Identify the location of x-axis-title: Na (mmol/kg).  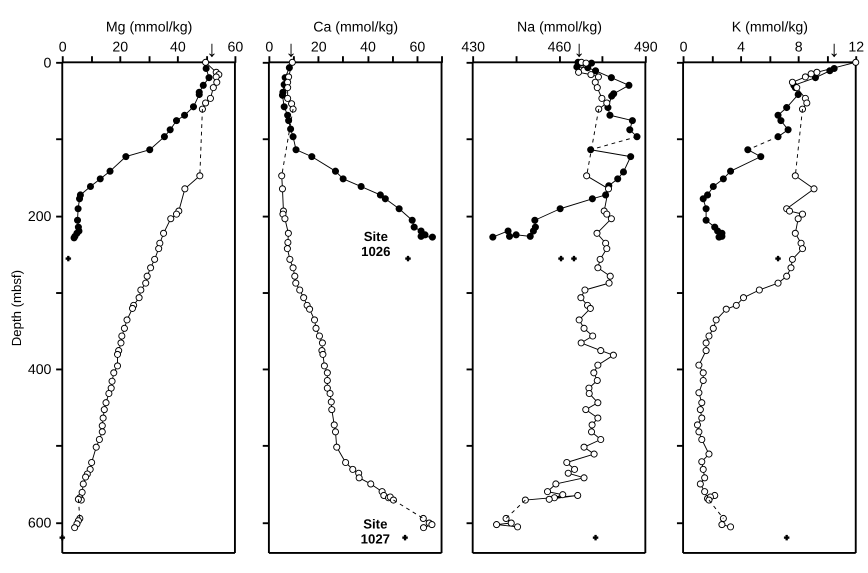
(559, 26).